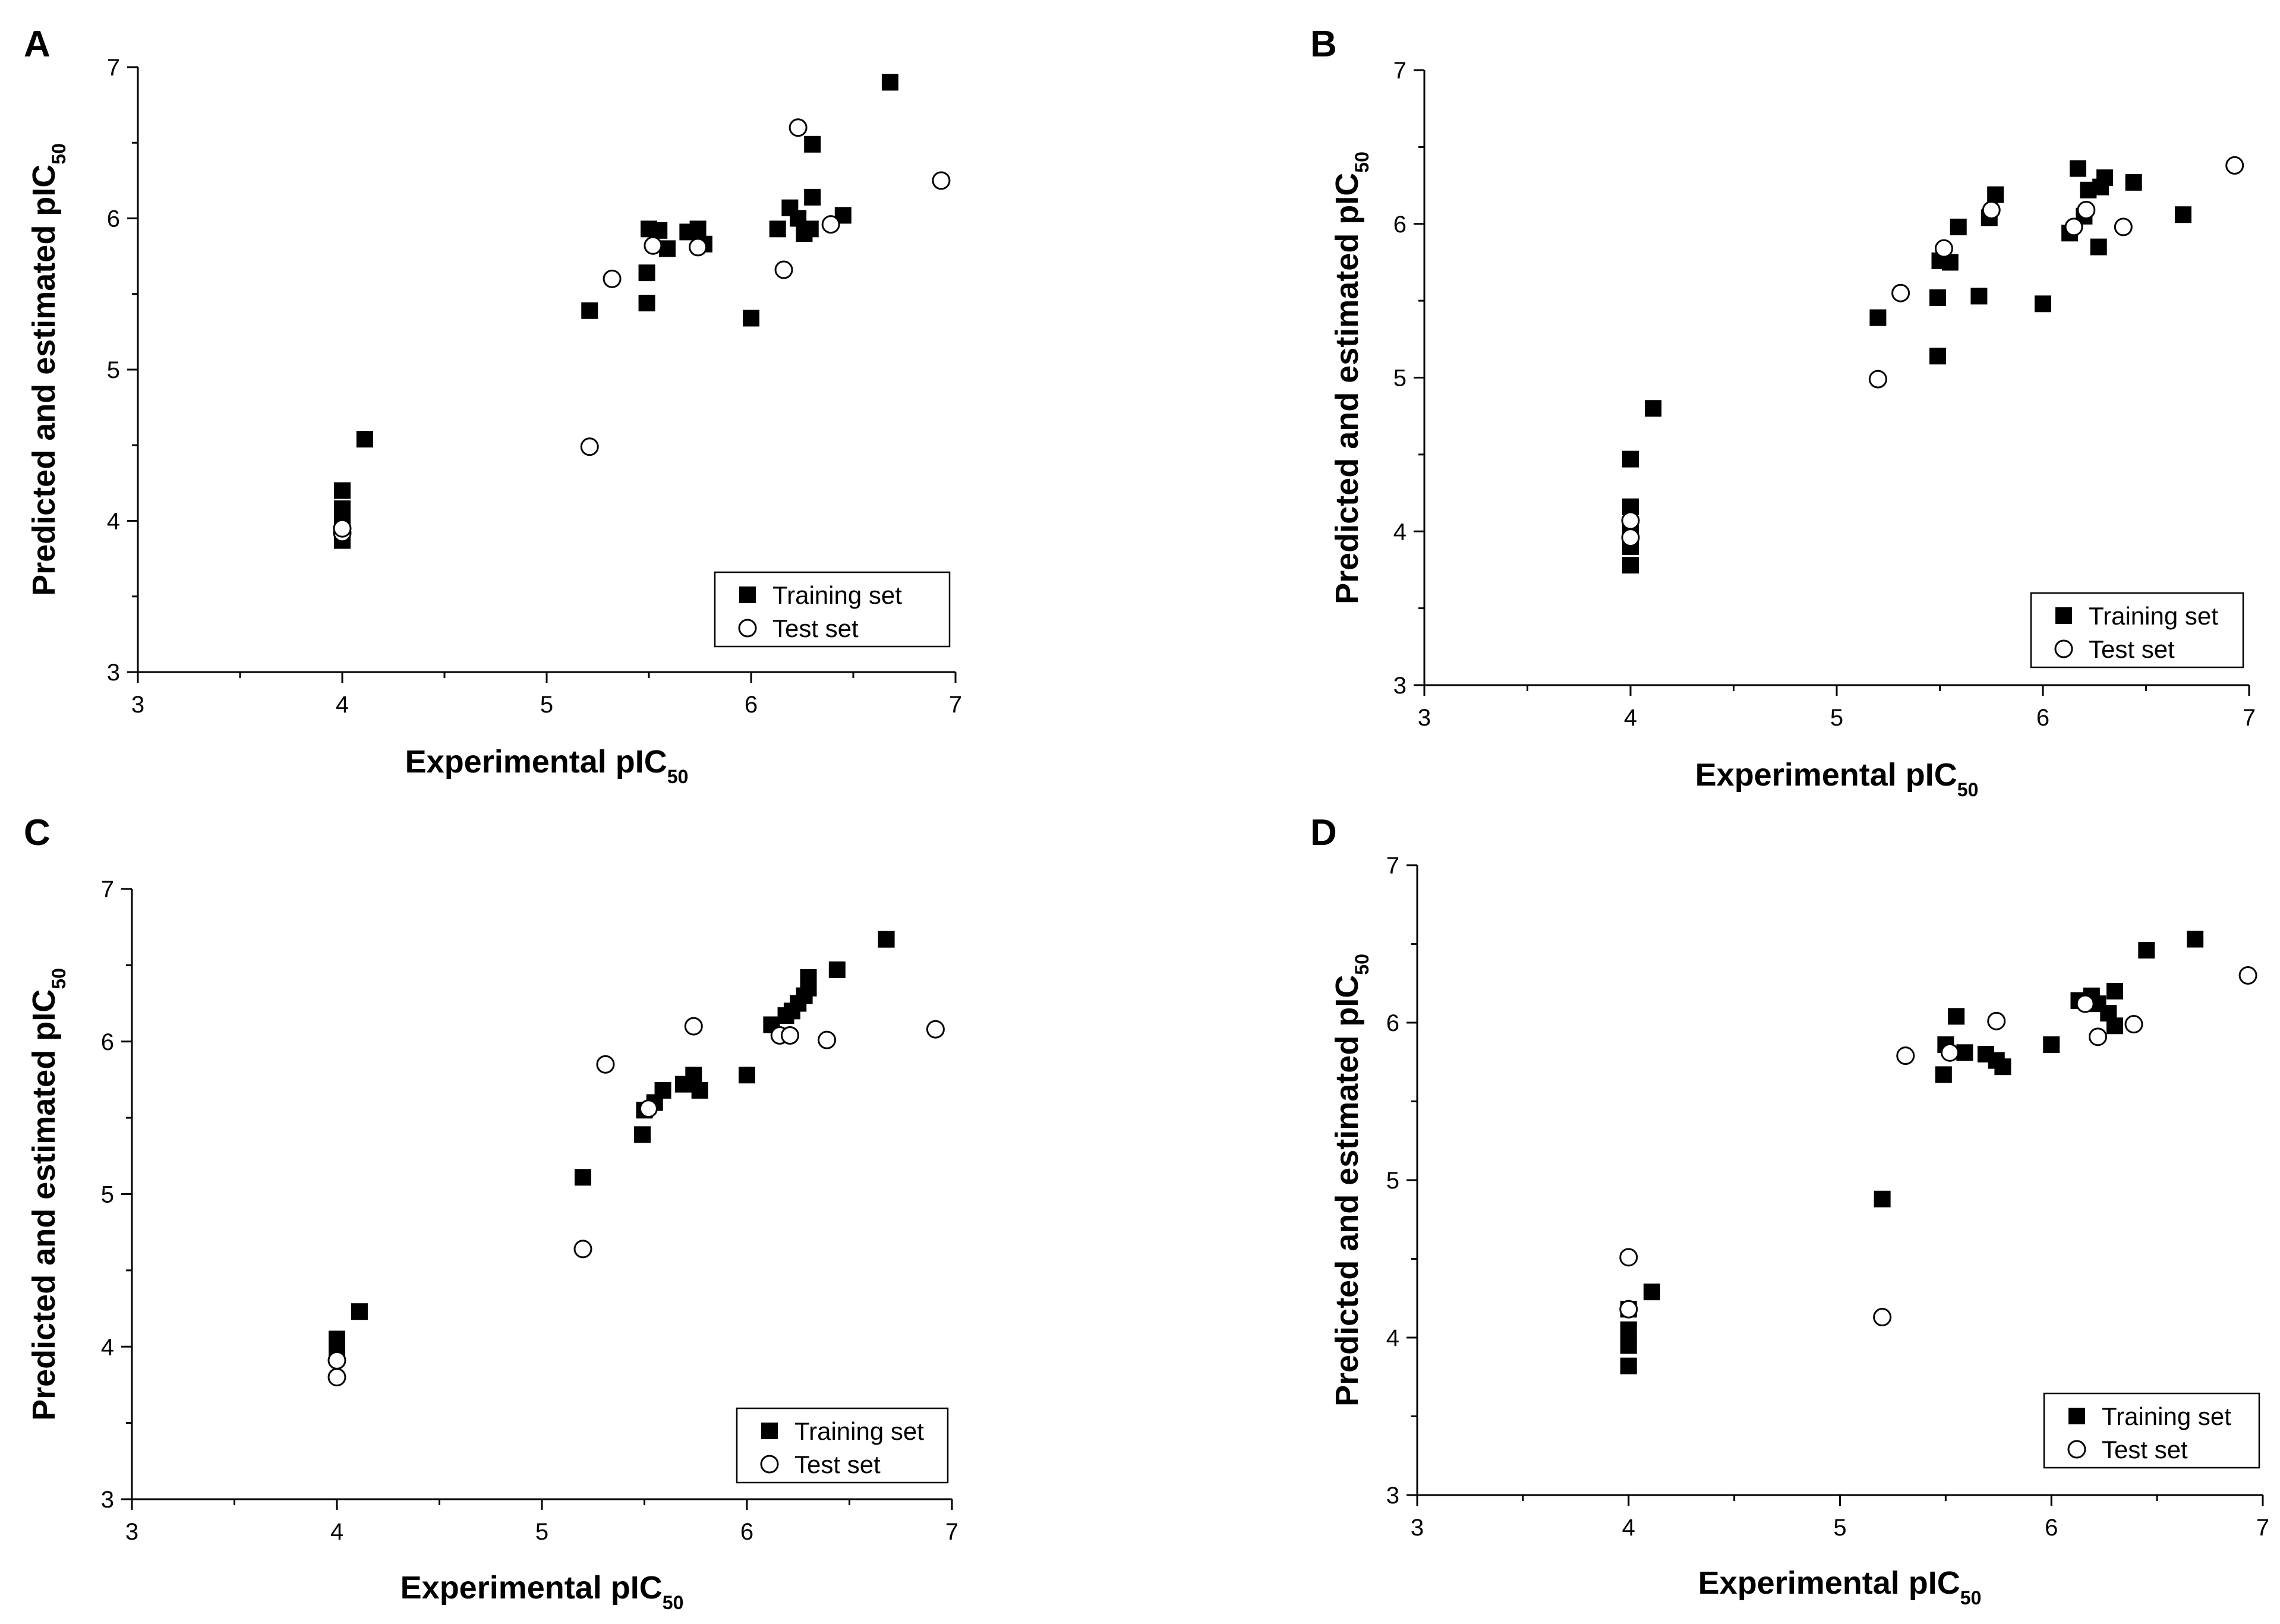 The image size is (2280, 1624). I want to click on panel-label: B, so click(1323, 44).